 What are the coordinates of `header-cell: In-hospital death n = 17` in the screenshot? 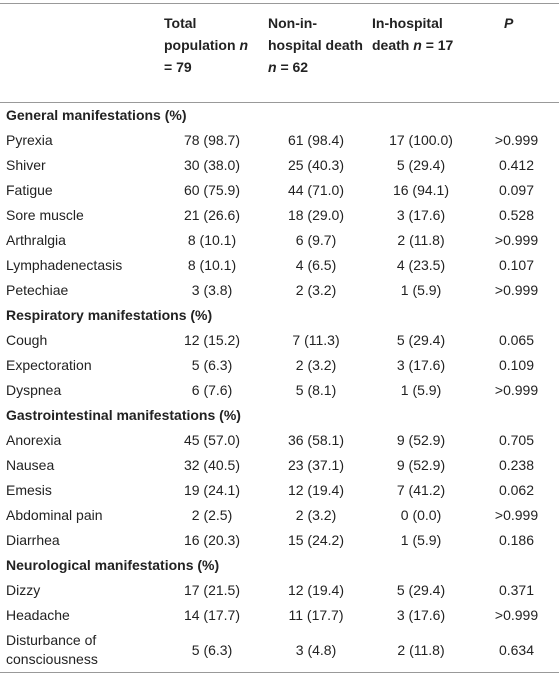 It's located at (421, 53).